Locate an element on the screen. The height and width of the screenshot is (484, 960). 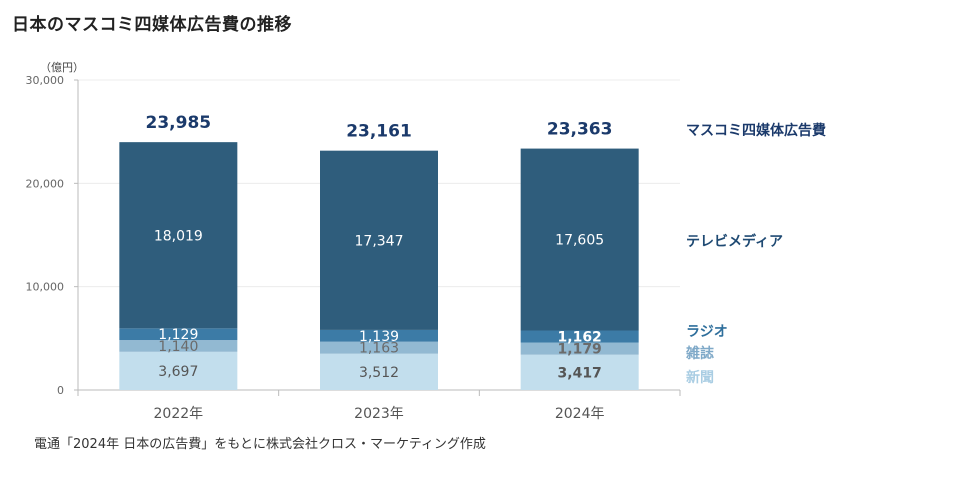
bar-data-label: 1,163 is located at coordinates (379, 349).